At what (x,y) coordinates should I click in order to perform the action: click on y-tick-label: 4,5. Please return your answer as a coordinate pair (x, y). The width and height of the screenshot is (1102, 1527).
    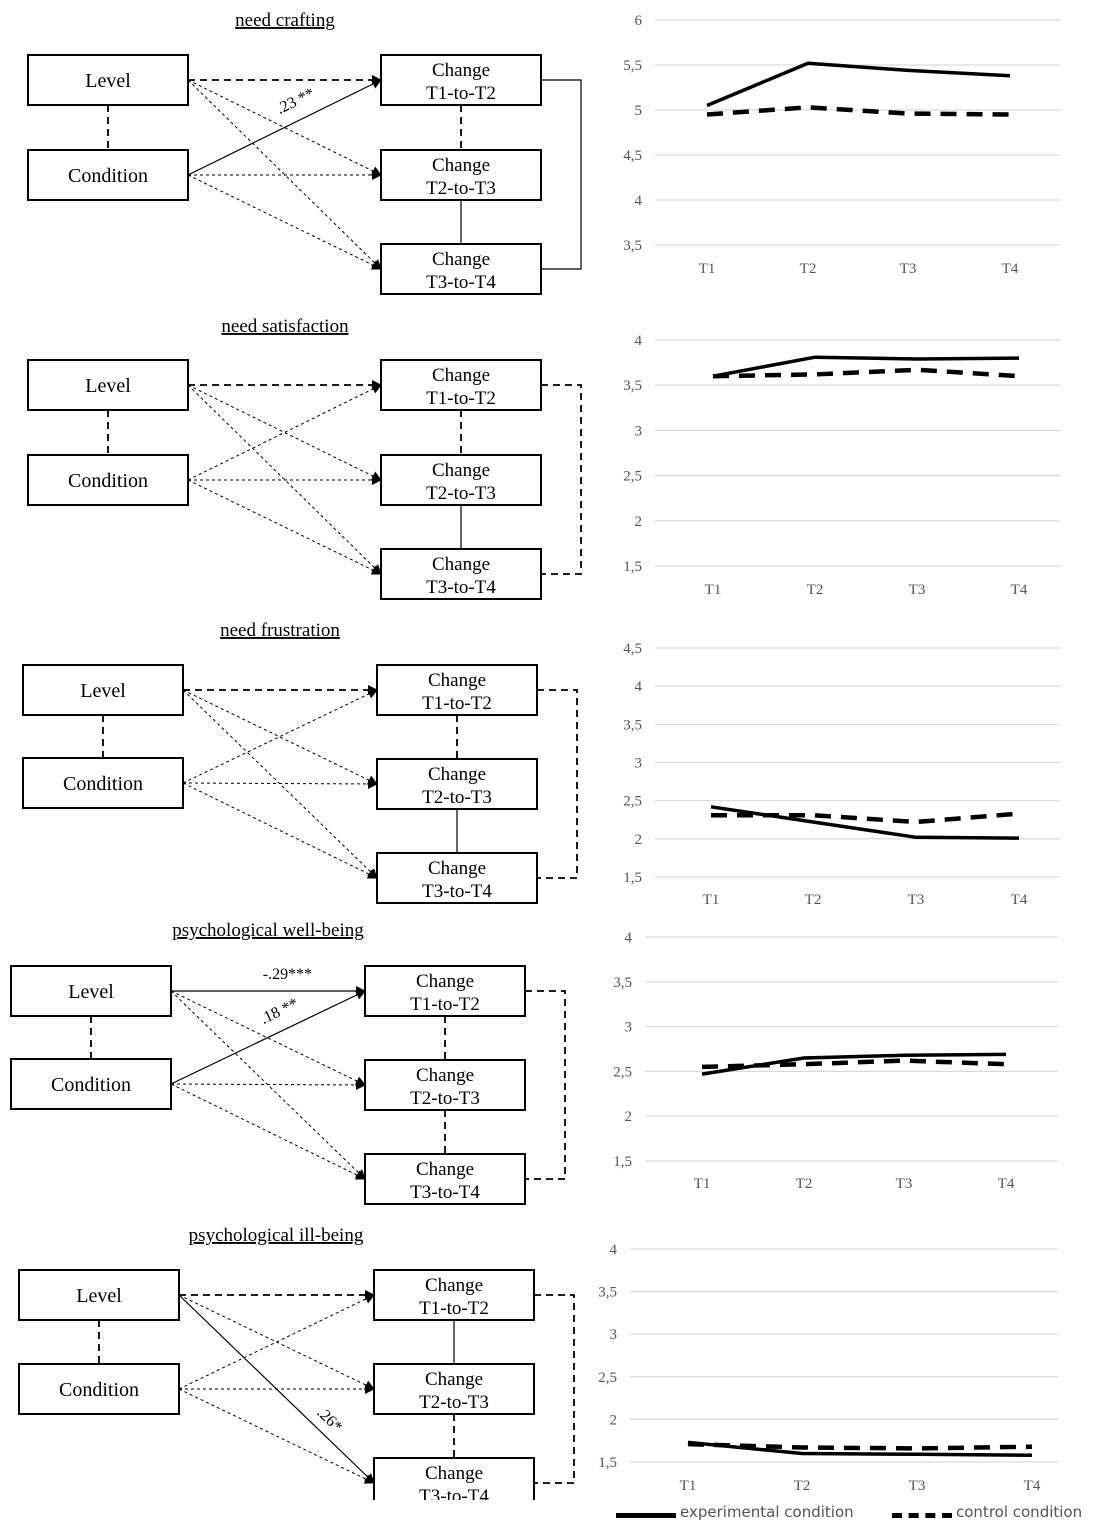
    Looking at the image, I should click on (632, 649).